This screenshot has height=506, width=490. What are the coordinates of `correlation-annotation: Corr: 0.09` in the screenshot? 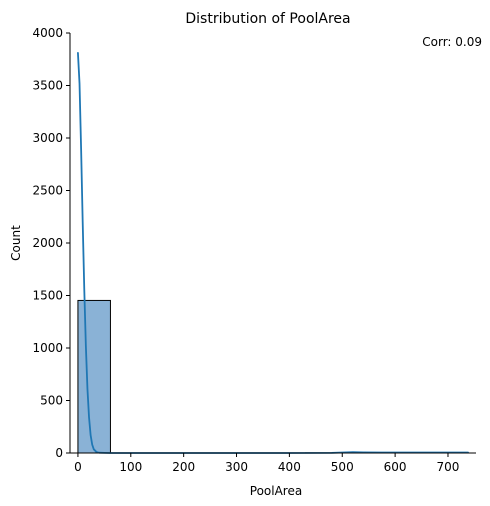 It's located at (452, 42).